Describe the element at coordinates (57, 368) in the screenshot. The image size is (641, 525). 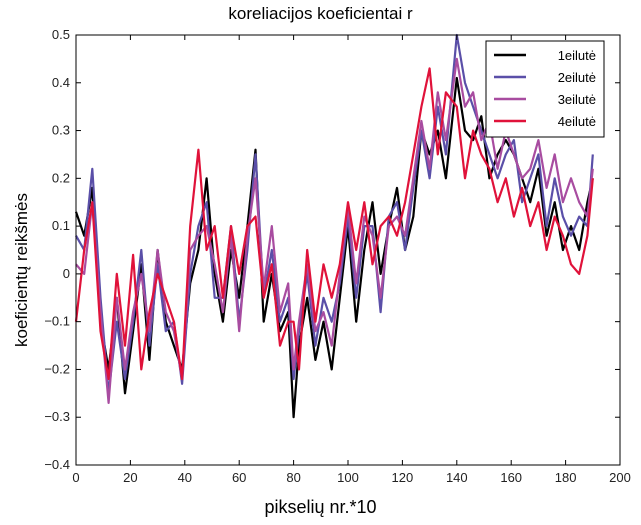
I see `y-tick-label: −0.2` at that location.